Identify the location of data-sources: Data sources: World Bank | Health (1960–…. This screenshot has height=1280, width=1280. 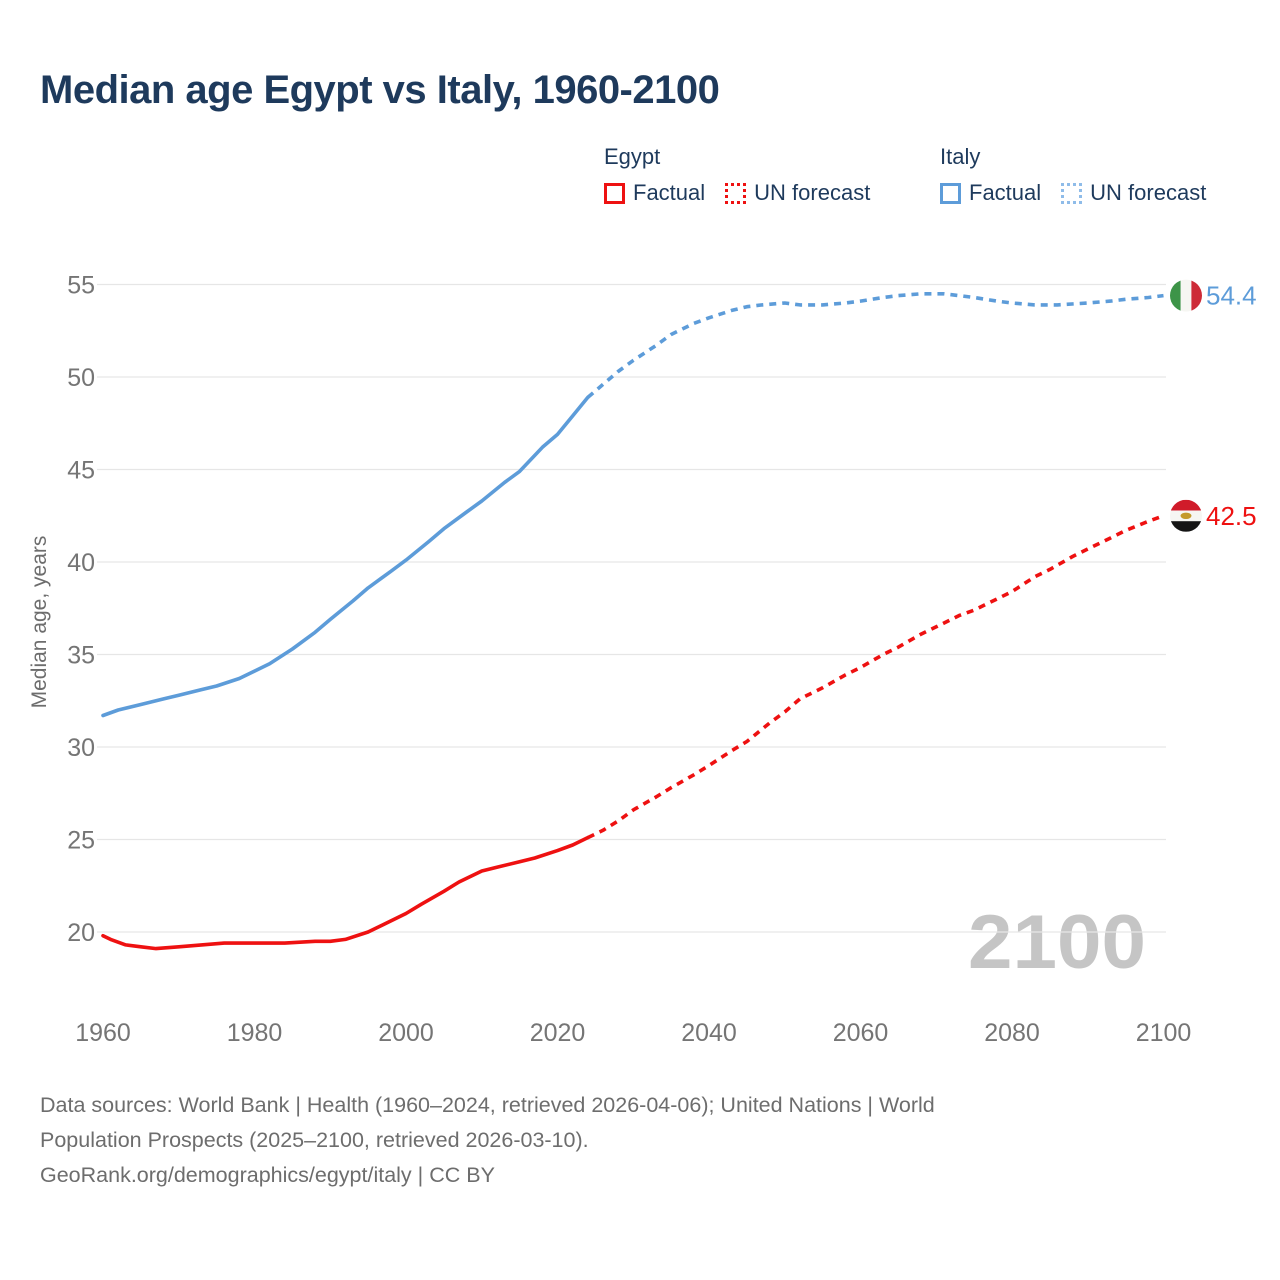
(620, 1140).